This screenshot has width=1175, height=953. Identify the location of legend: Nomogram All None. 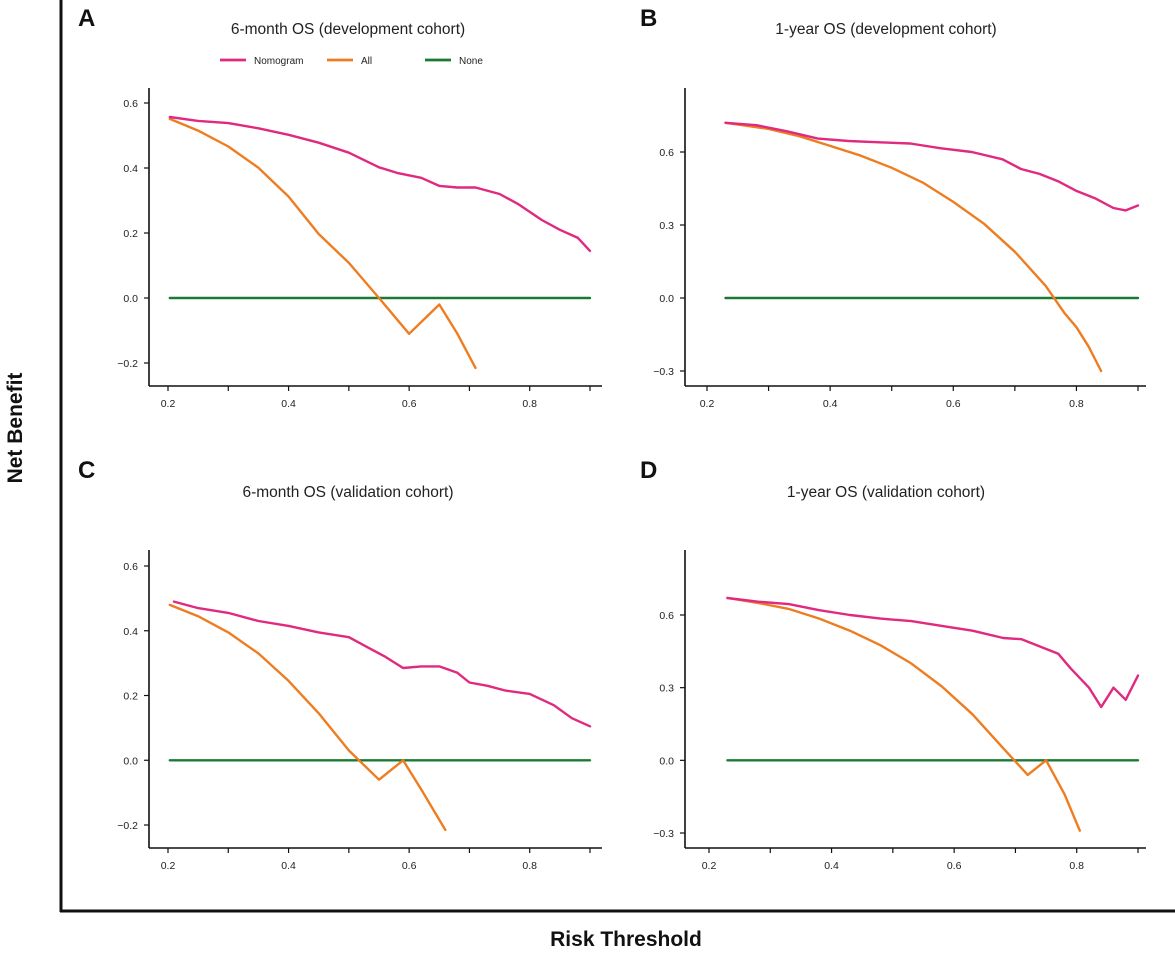
(351, 61).